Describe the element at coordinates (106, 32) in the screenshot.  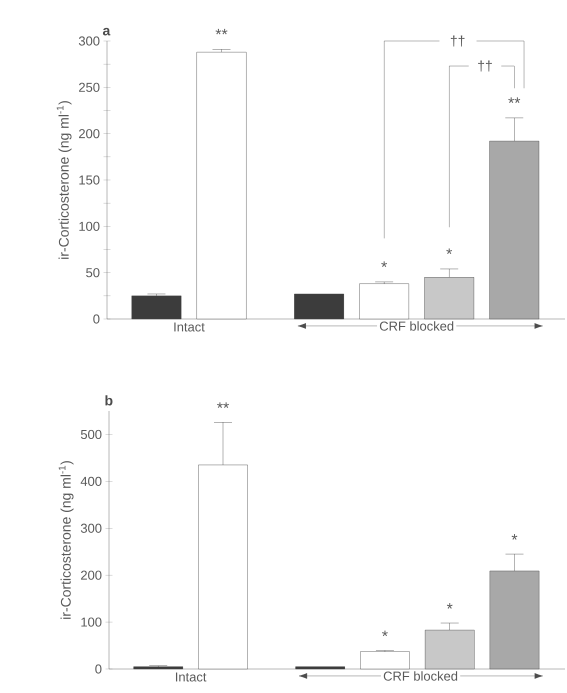
I see `chart-title: a` at that location.